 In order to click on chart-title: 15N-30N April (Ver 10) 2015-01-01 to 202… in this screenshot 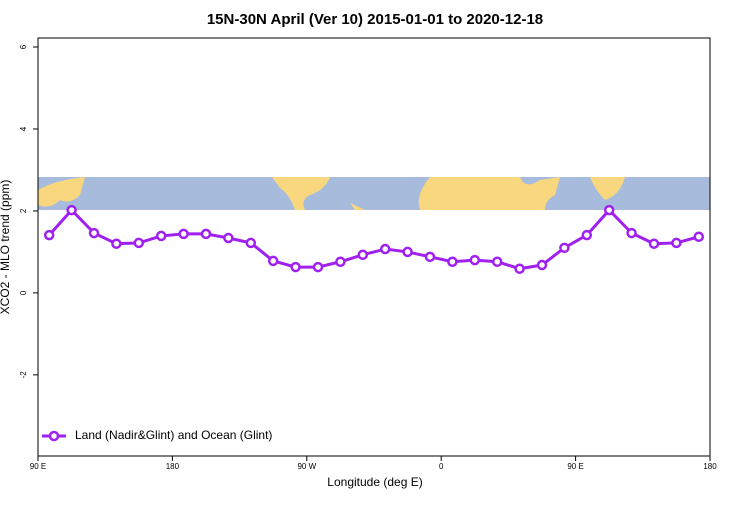, I will do `click(375, 19)`.